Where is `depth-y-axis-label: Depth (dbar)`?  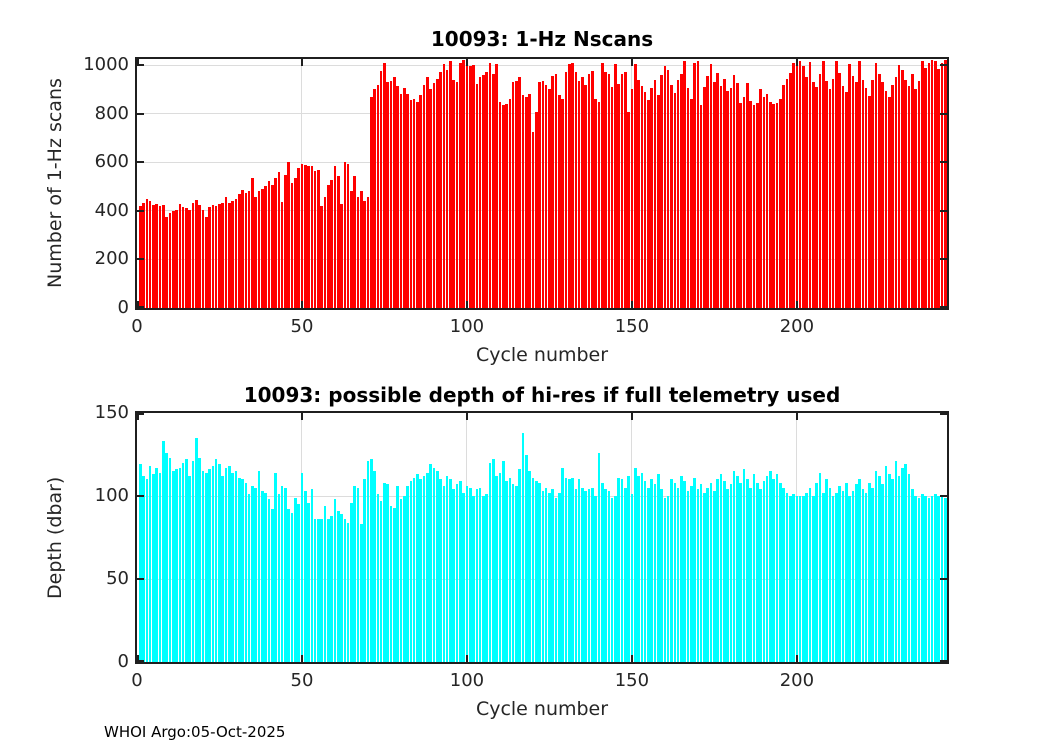 depth-y-axis-label: Depth (dbar) is located at coordinates (55, 537).